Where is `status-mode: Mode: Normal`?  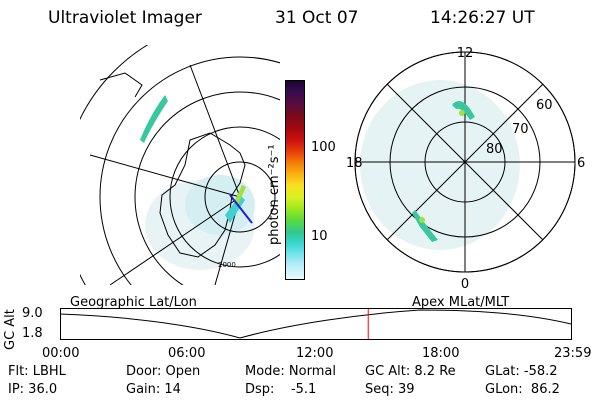 status-mode: Mode: Normal is located at coordinates (290, 371).